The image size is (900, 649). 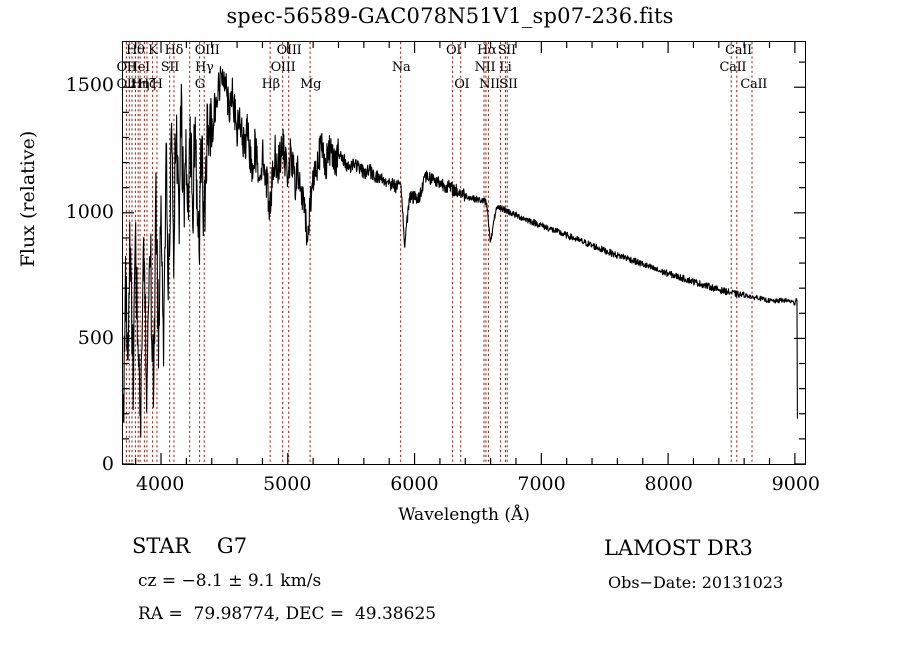 What do you see at coordinates (541, 484) in the screenshot?
I see `x-tick-label: 7000` at bounding box center [541, 484].